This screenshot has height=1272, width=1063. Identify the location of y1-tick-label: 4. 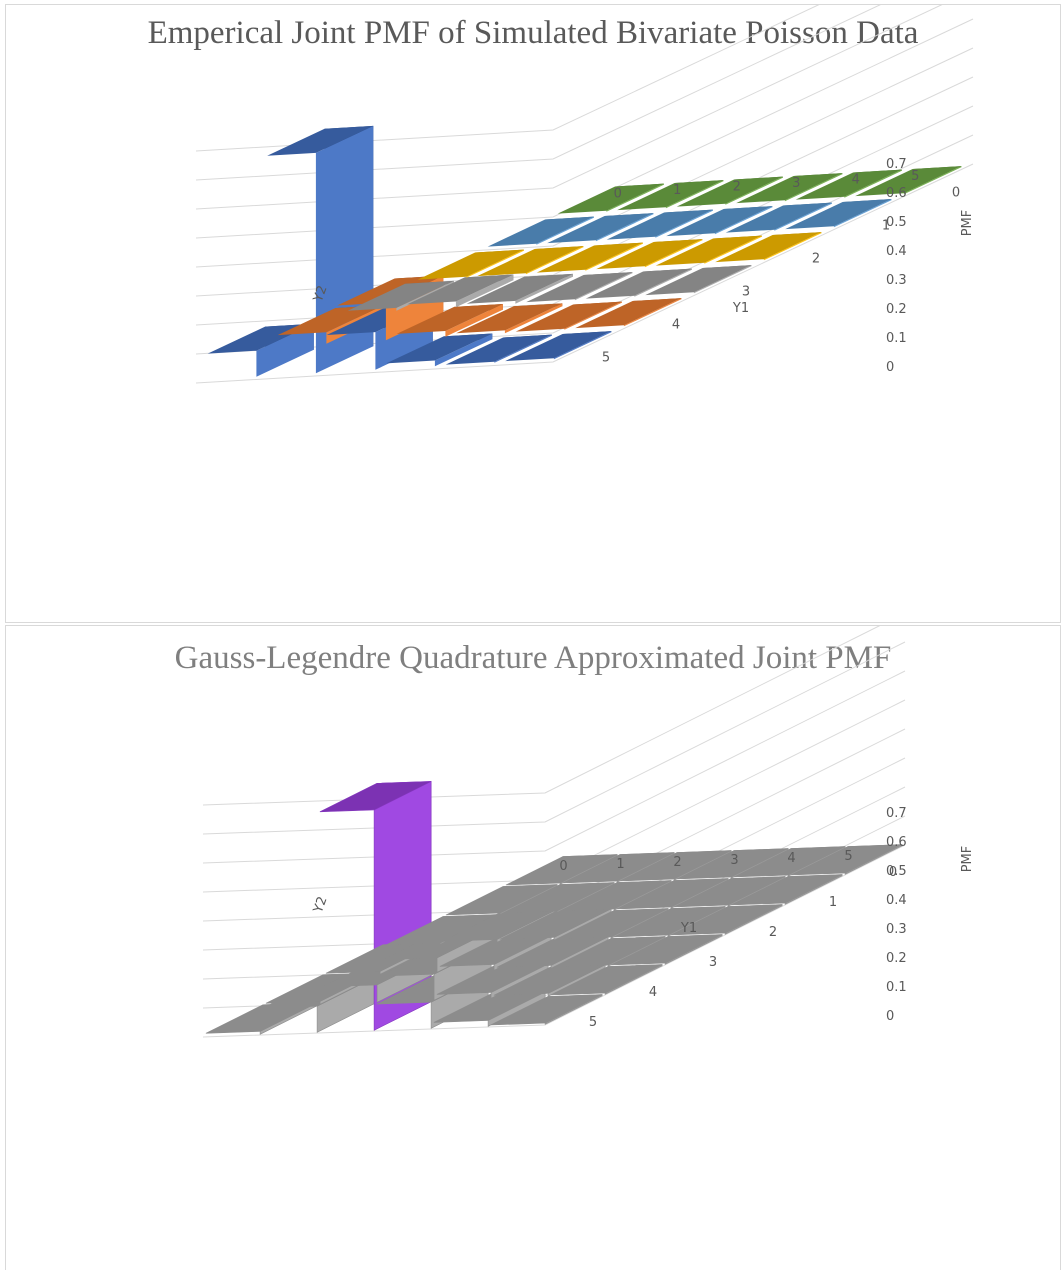
(653, 992).